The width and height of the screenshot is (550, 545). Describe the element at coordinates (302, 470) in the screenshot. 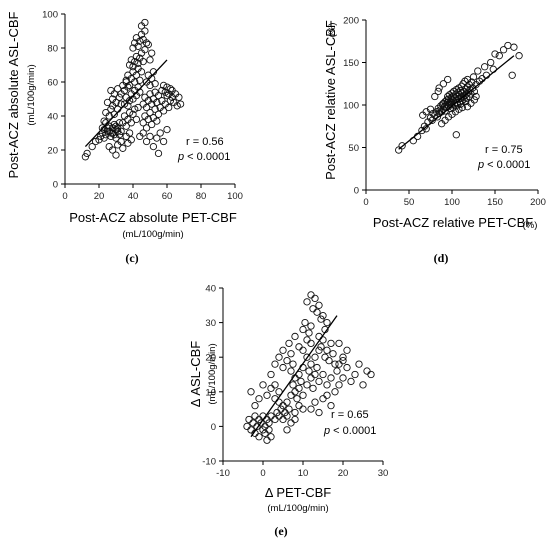

I see `x-ticks: -10 0 10 20 30` at that location.